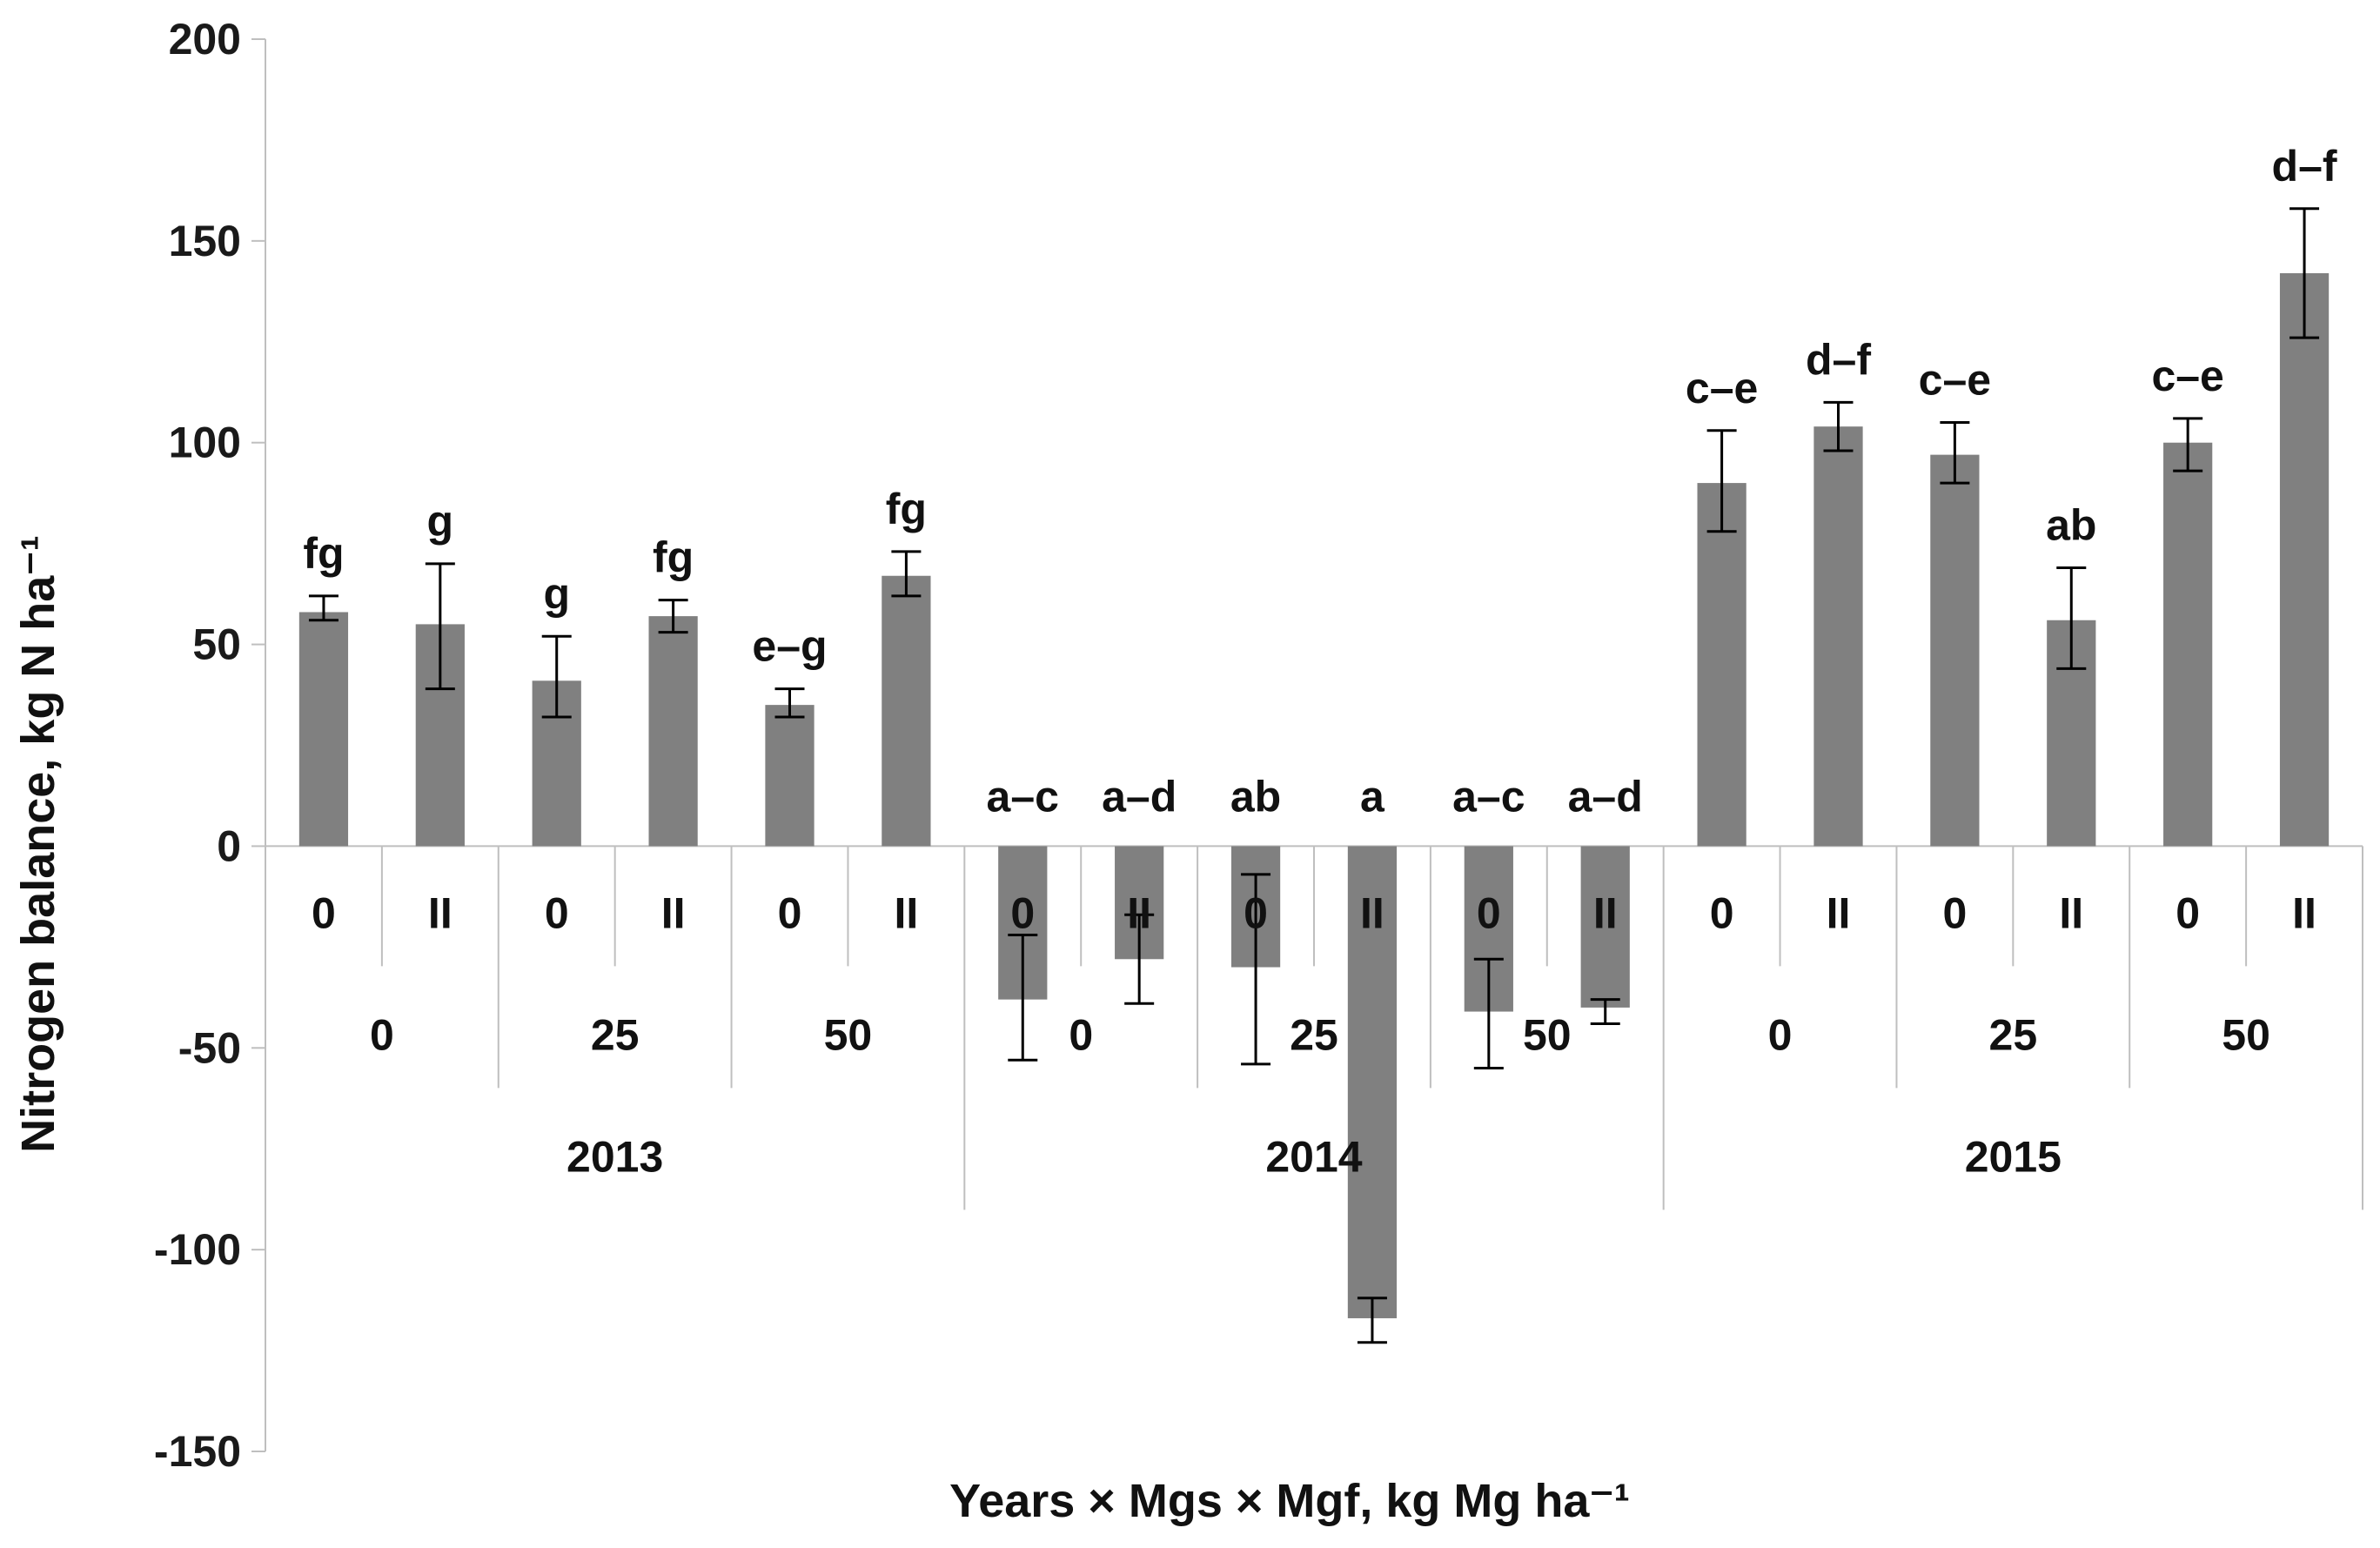  I want to click on y-tick-label: 150, so click(205, 241).